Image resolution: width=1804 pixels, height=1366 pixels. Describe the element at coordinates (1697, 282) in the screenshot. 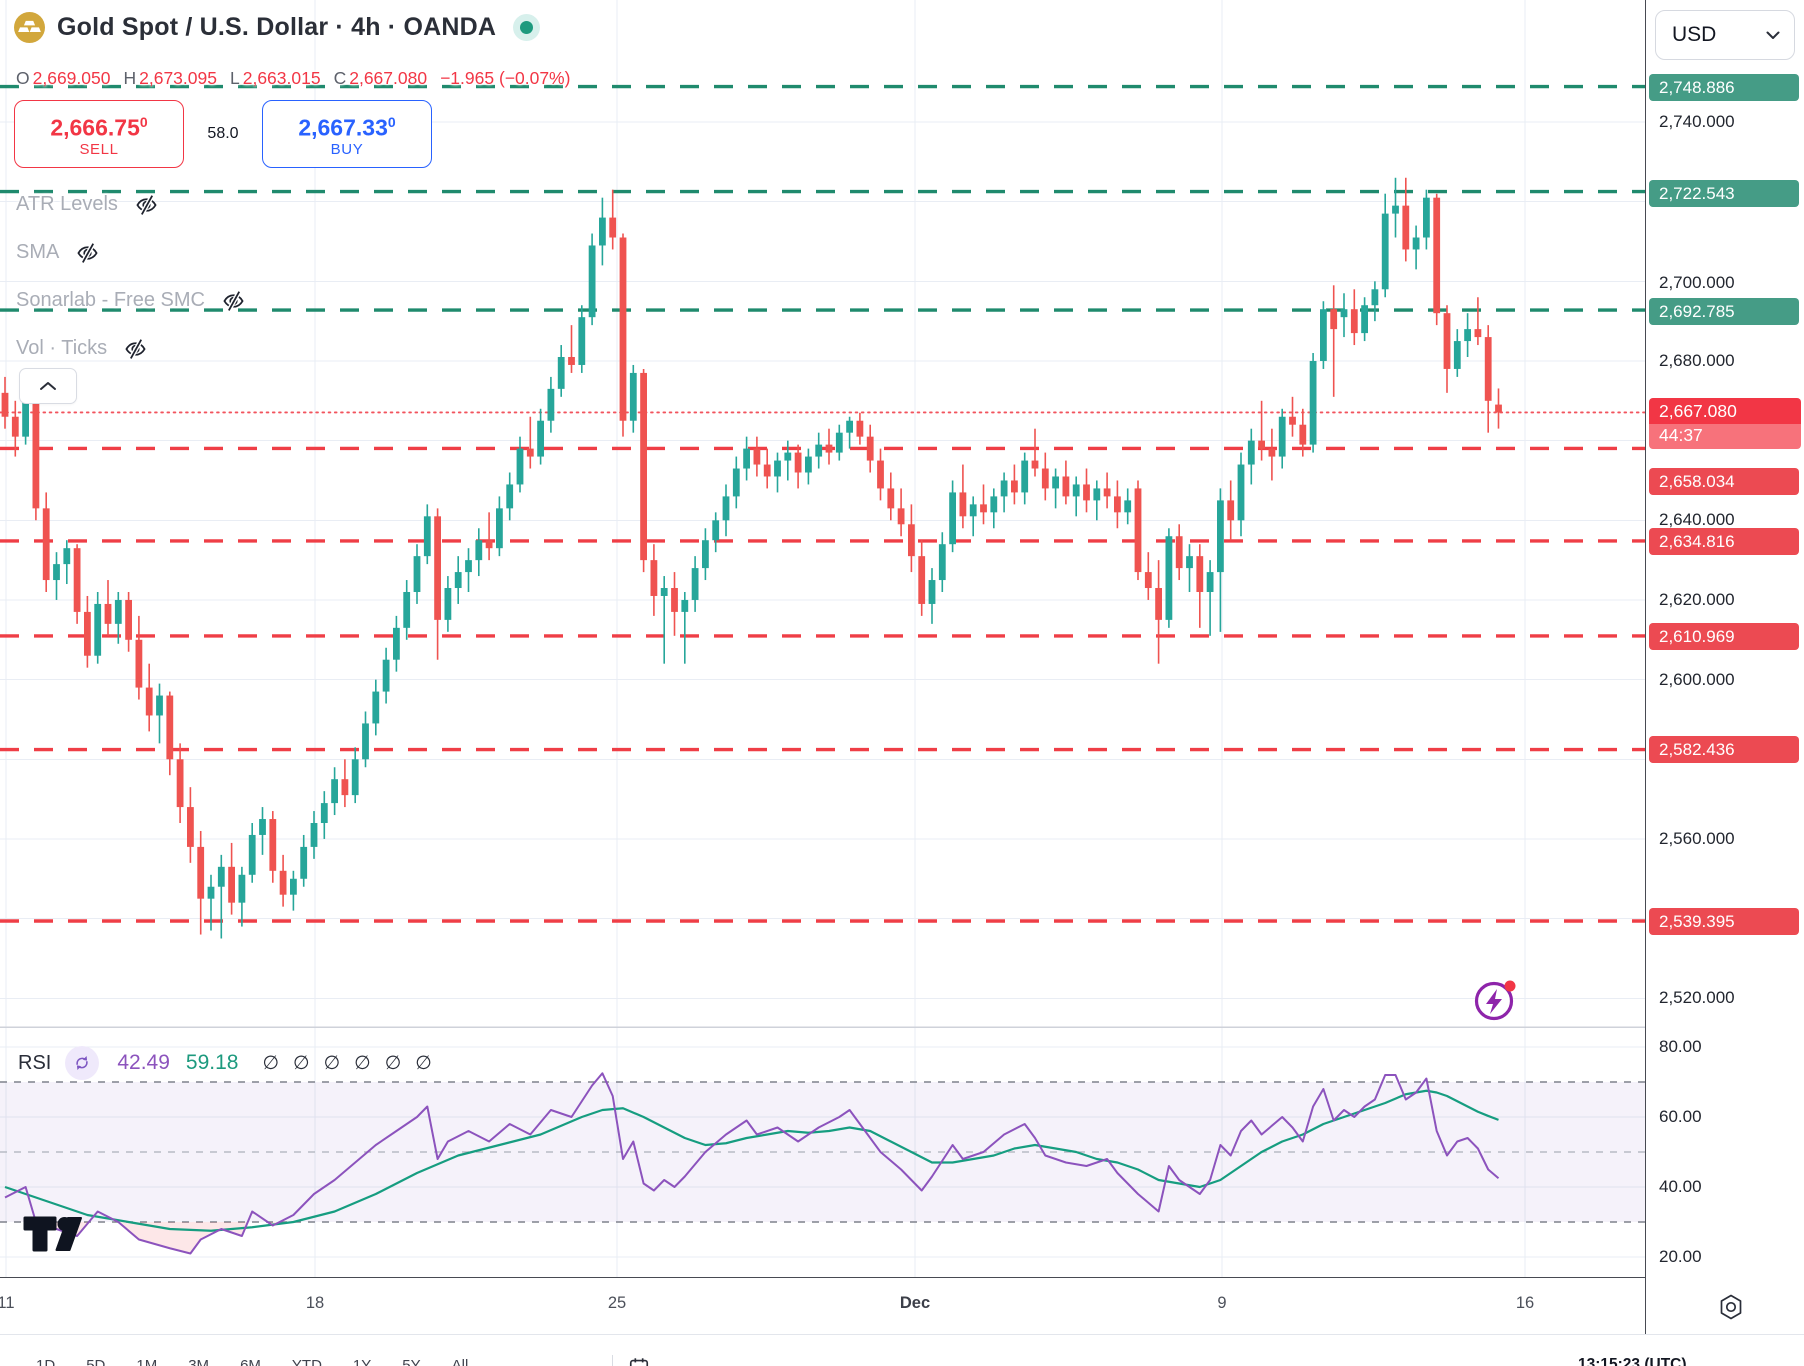

I see `price-scale-label: 2,700.000` at that location.